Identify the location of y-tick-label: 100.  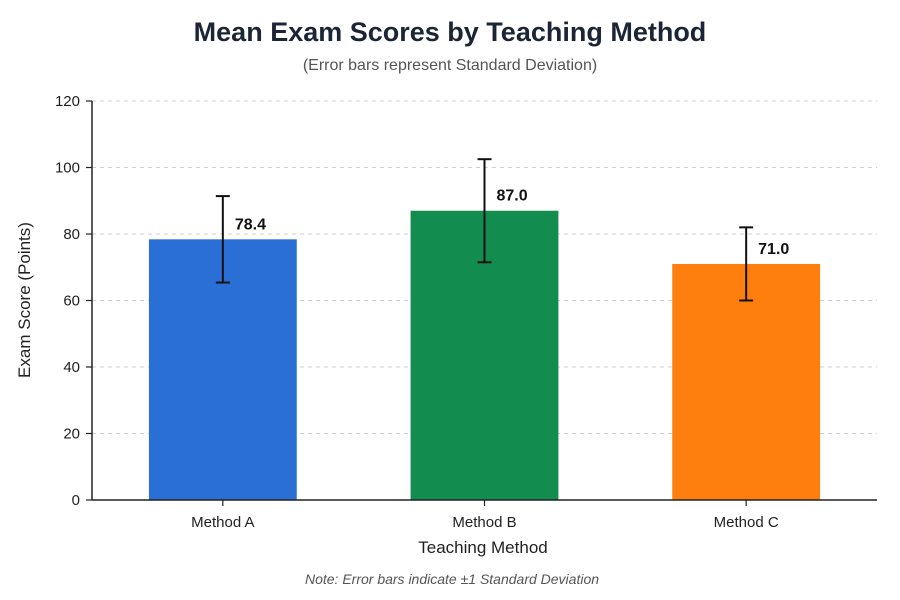
(67, 168).